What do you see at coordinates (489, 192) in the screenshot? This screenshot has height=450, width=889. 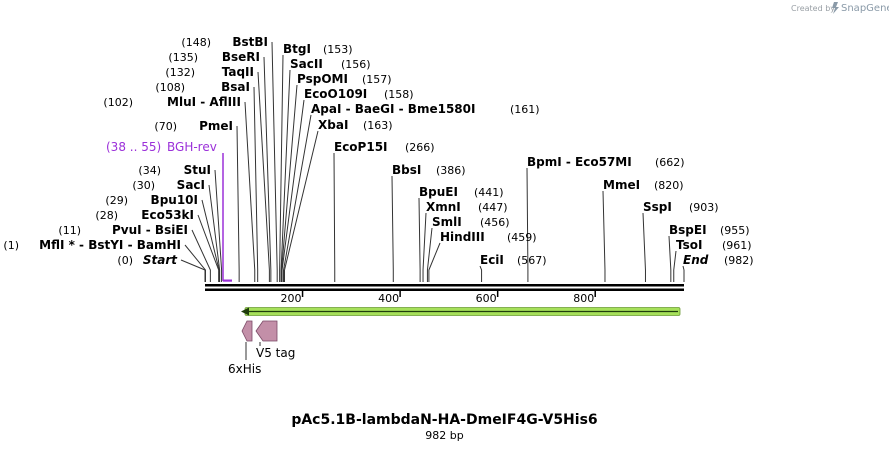 I see `cut-site-position: (441)` at bounding box center [489, 192].